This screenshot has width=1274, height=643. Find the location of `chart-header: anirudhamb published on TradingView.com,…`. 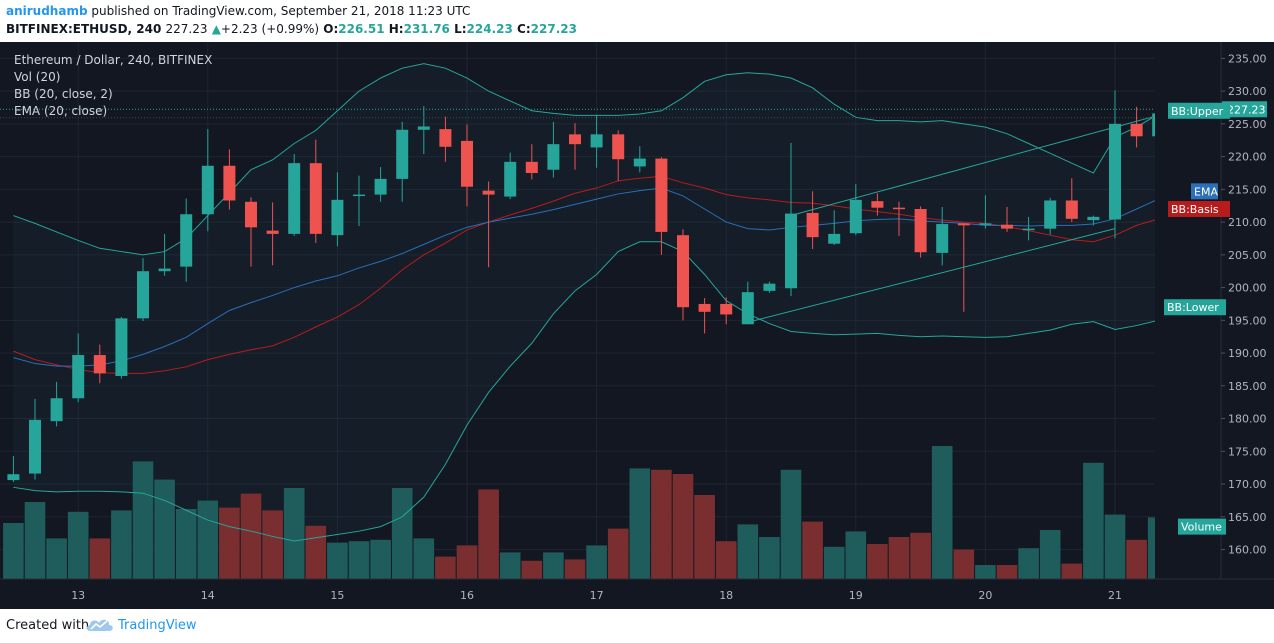

chart-header: anirudhamb published on TradingView.com,… is located at coordinates (637, 21).